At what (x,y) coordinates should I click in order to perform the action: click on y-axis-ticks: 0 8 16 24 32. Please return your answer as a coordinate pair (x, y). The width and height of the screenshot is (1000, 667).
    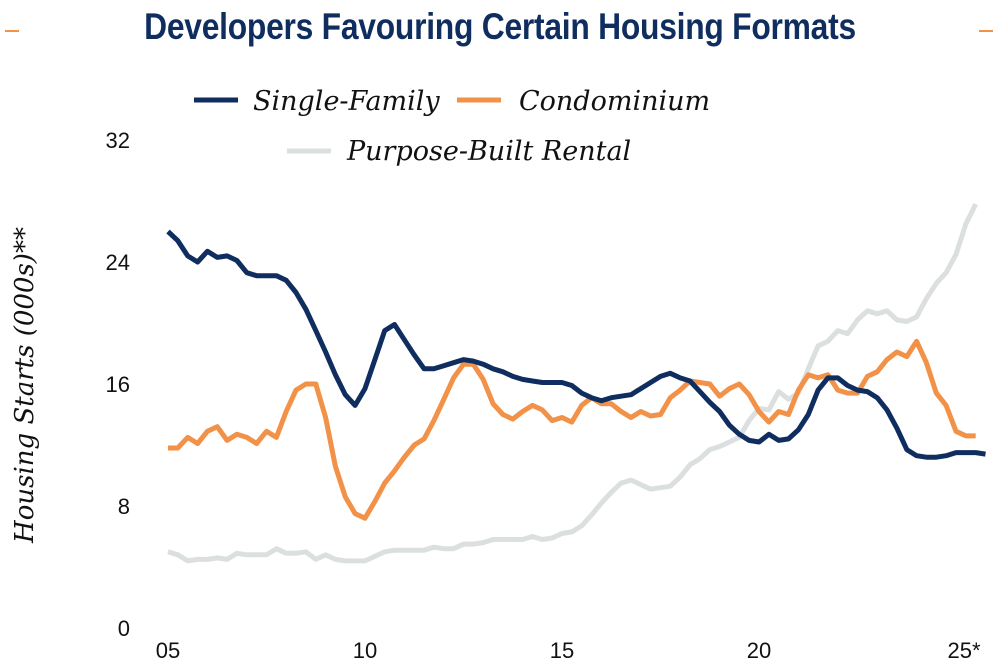
    Looking at the image, I should click on (118, 384).